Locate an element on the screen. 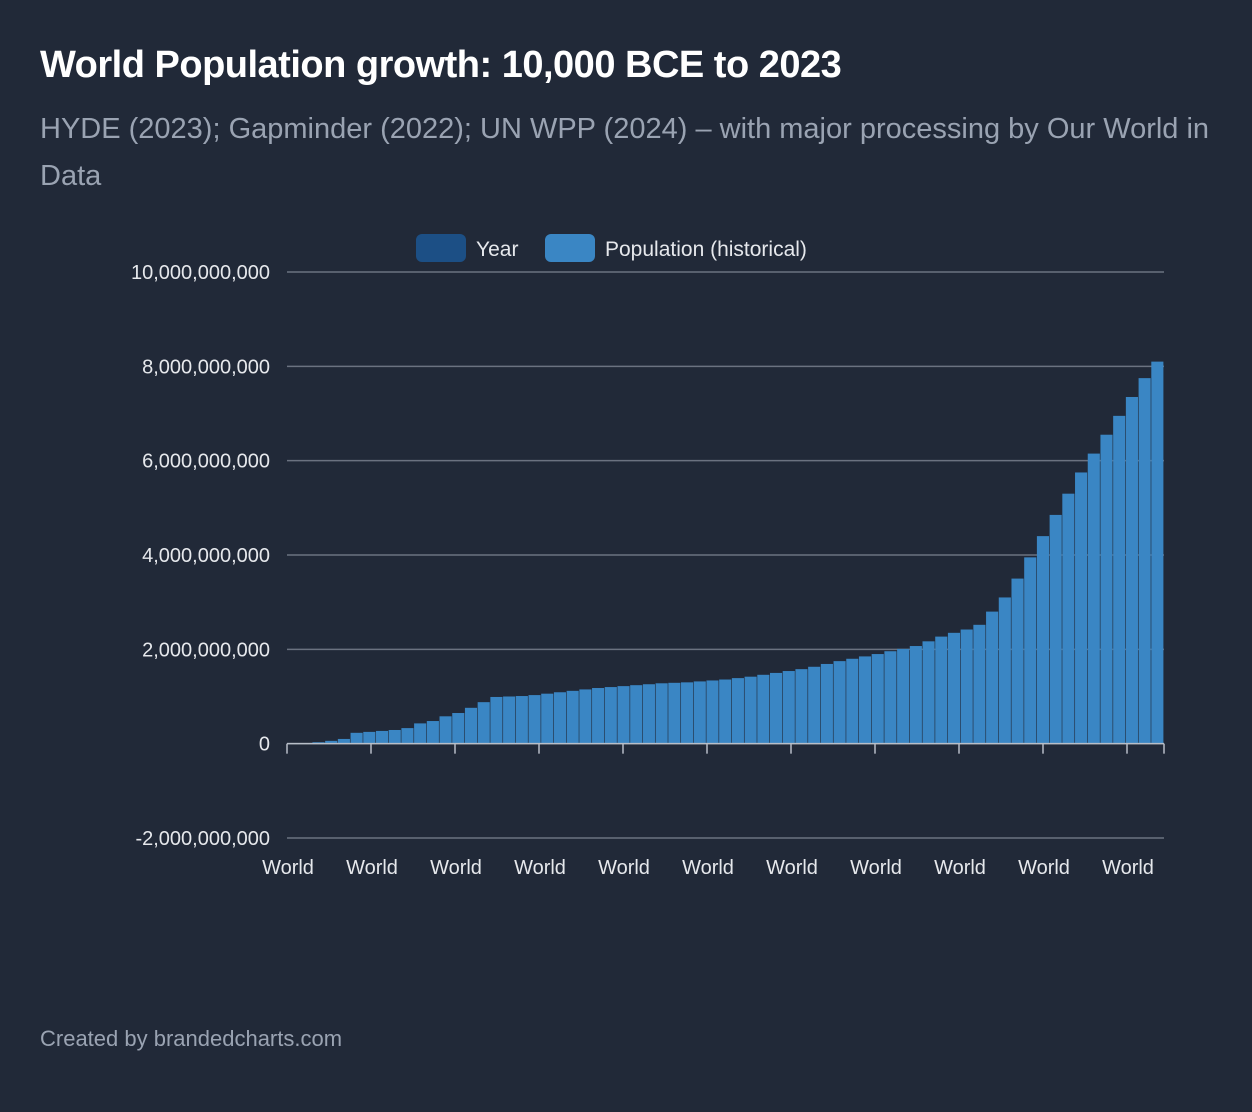 Image resolution: width=1252 pixels, height=1112 pixels. y-tick-label: 10,000,000,000 is located at coordinates (200, 273).